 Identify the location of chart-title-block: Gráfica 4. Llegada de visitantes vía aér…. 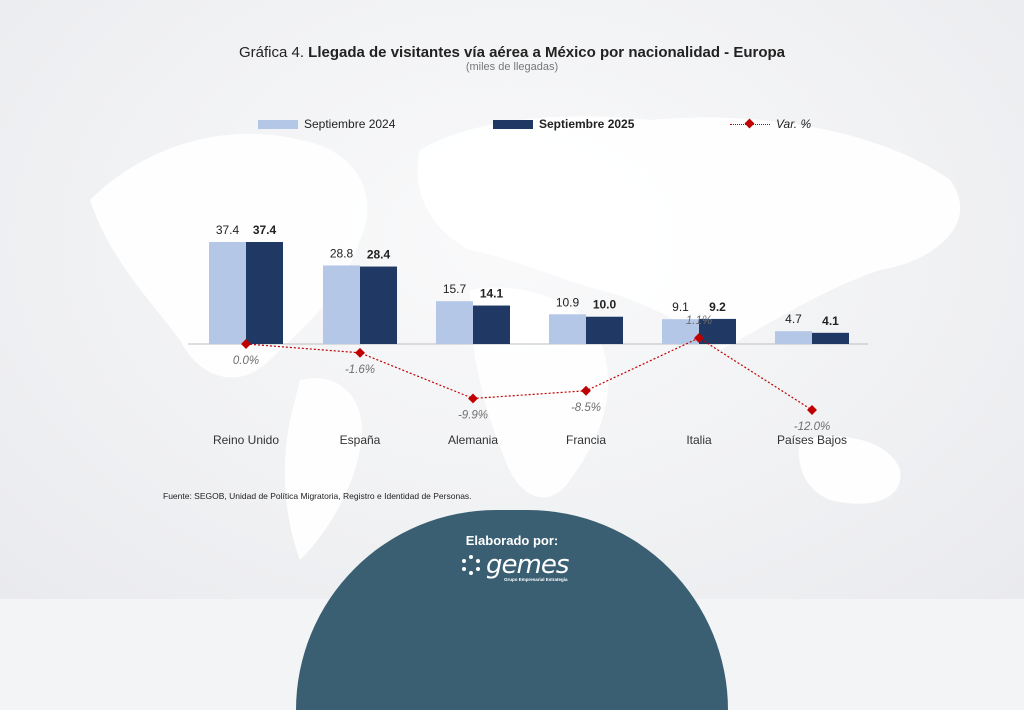
(512, 58).